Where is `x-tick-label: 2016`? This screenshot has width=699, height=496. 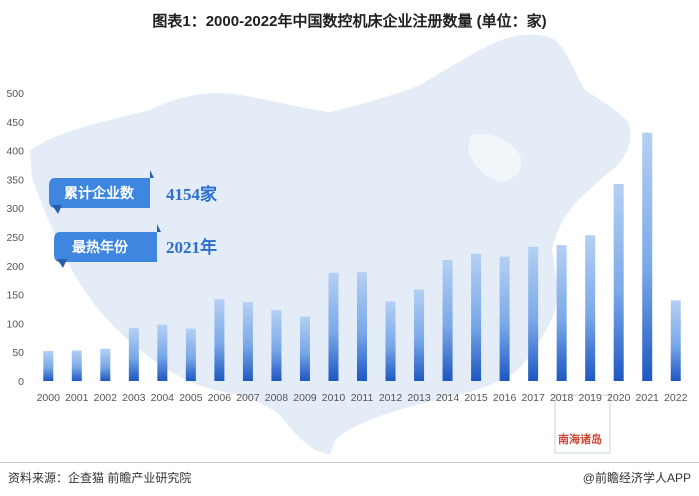
x-tick-label: 2016 is located at coordinates (505, 398).